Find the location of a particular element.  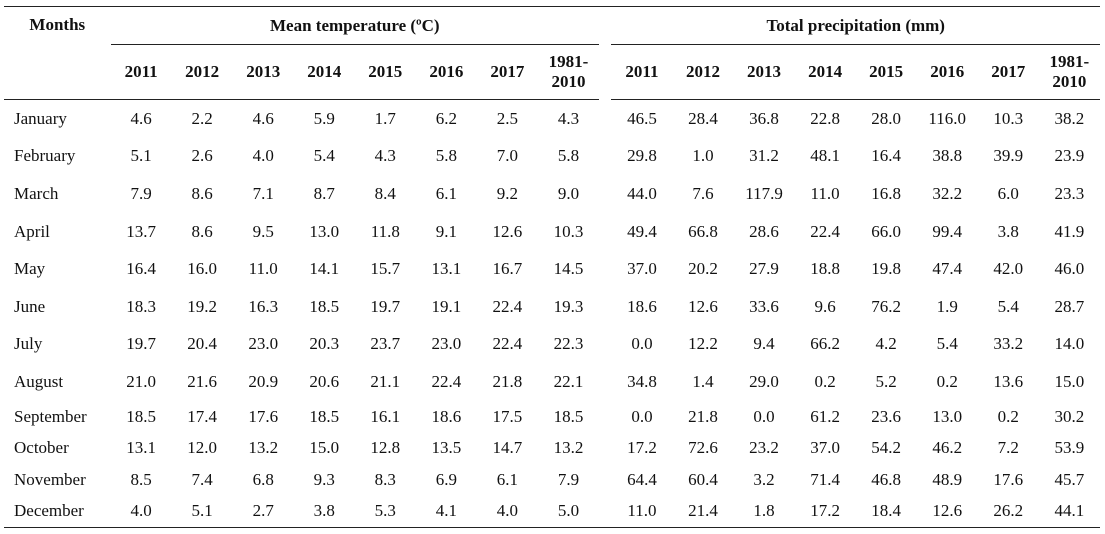

precipitation-cell: 15.0 is located at coordinates (1069, 381).